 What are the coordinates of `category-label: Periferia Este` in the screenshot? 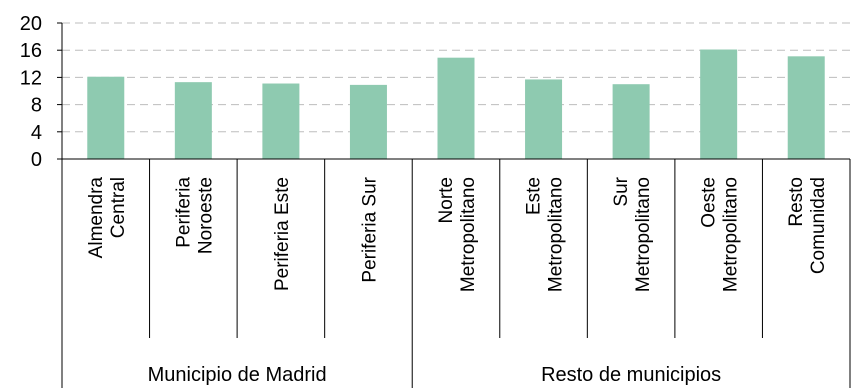 It's located at (282, 234).